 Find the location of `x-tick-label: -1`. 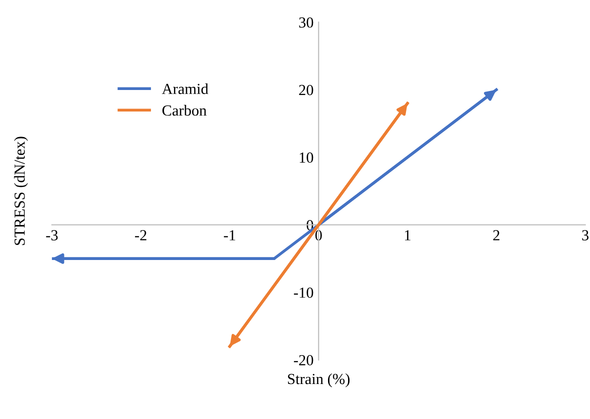

x-tick-label: -1 is located at coordinates (230, 235).